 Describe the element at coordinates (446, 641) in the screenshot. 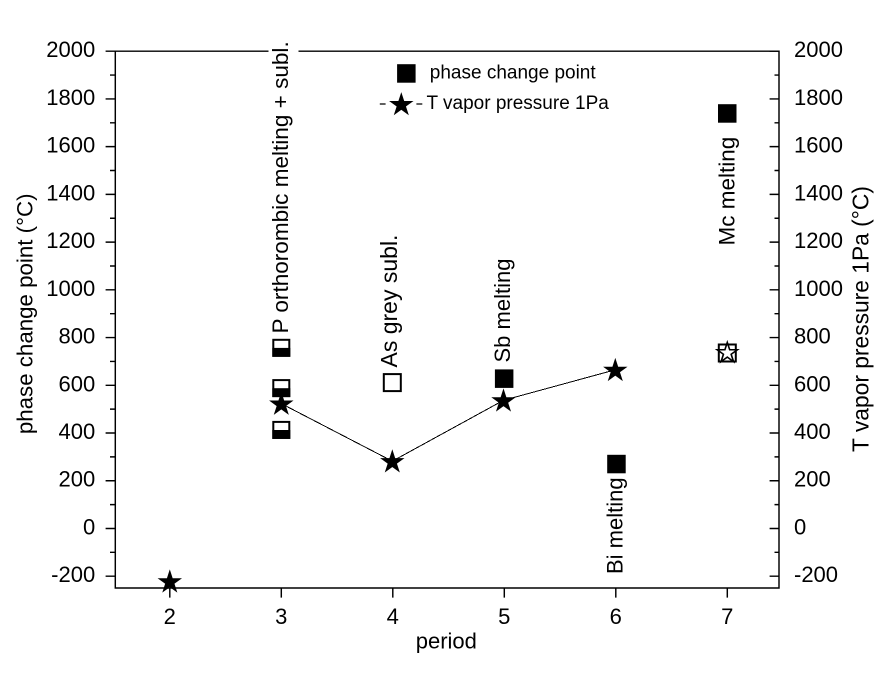

I see `svg-text: period` at that location.